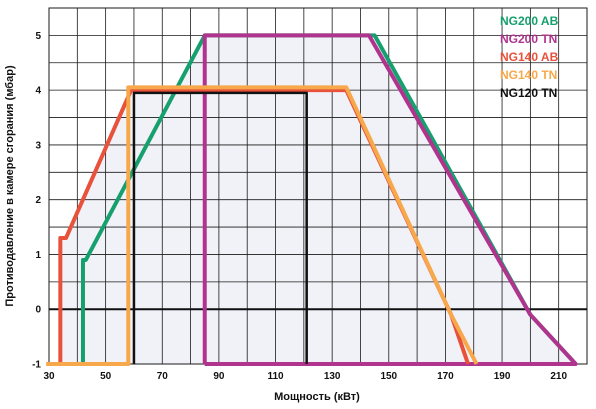  I want to click on legend-item: NG140 AB, so click(529, 57).